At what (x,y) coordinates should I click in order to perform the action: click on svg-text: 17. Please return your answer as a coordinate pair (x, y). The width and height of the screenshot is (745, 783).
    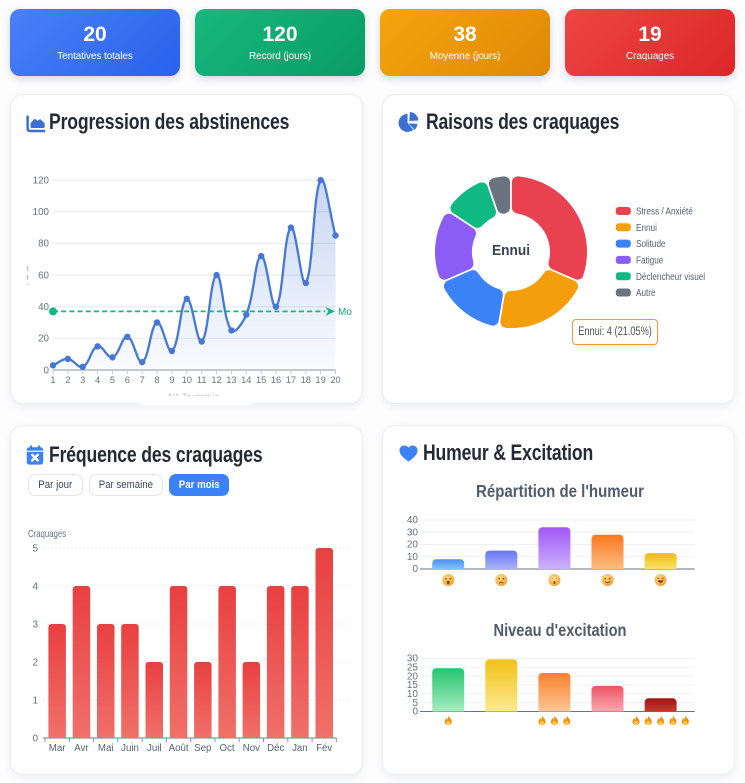
    Looking at the image, I should click on (291, 380).